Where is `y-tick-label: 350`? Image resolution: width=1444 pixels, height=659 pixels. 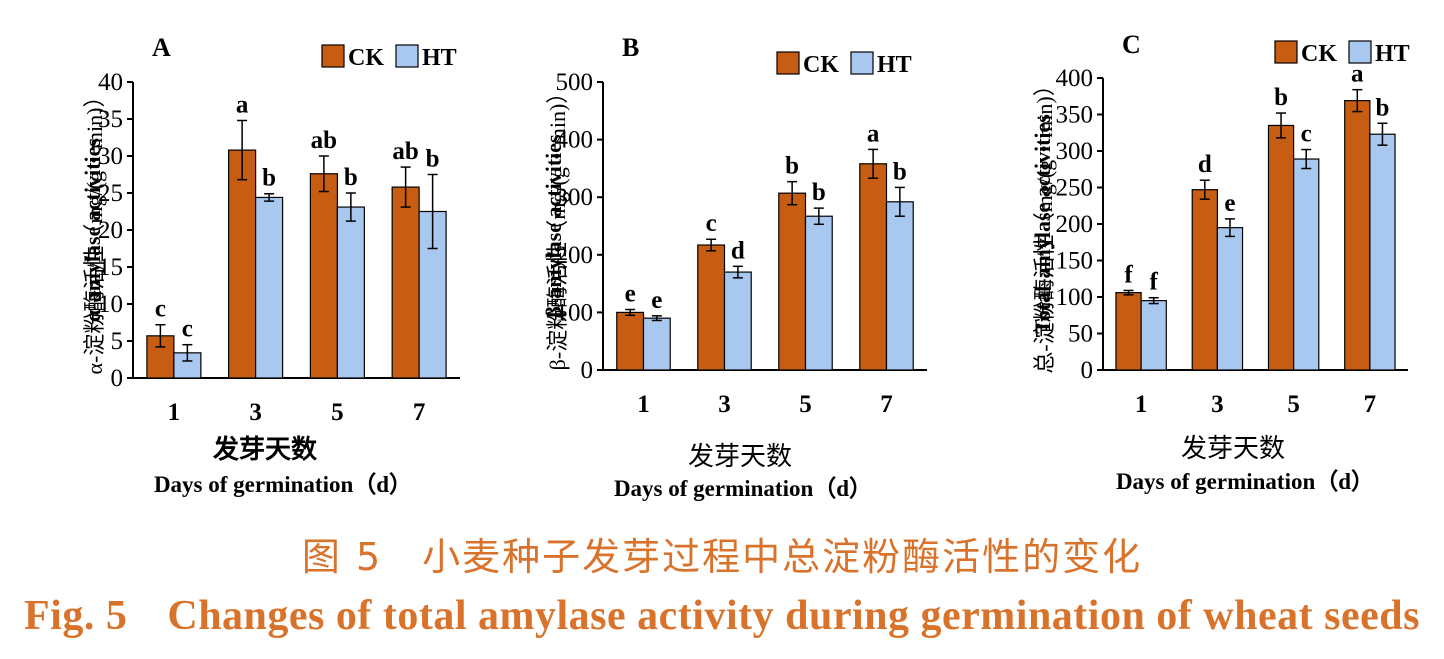
y-tick-label: 350 is located at coordinates (1075, 115).